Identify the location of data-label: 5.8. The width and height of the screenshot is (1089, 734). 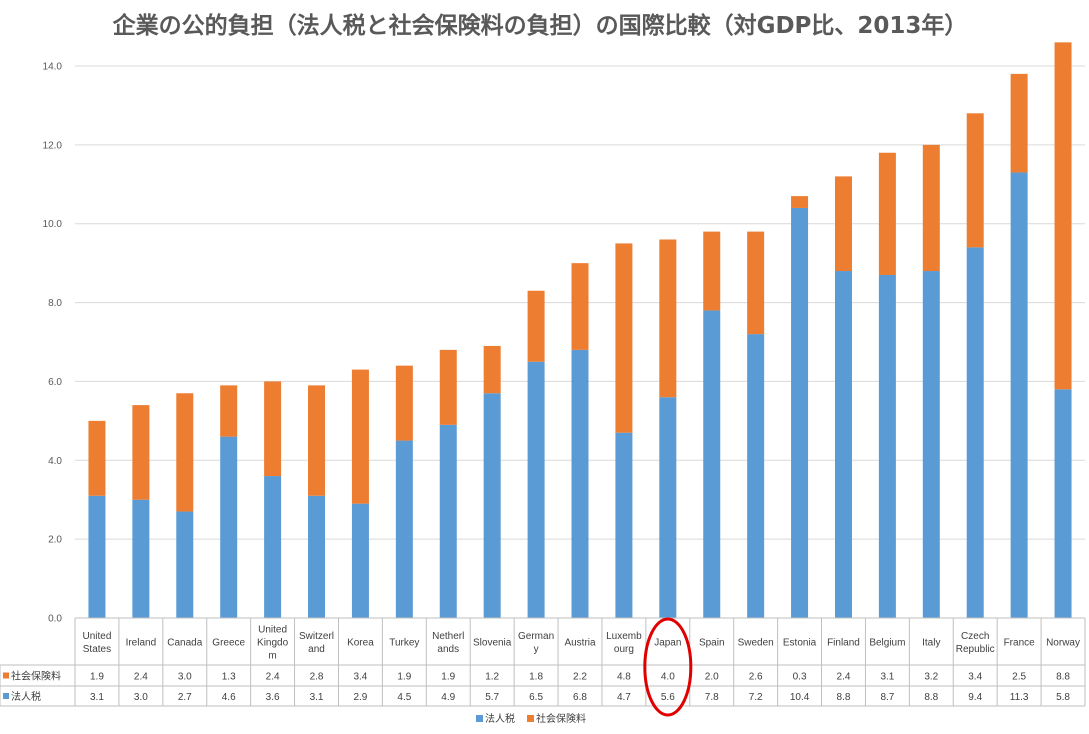
(1063, 697).